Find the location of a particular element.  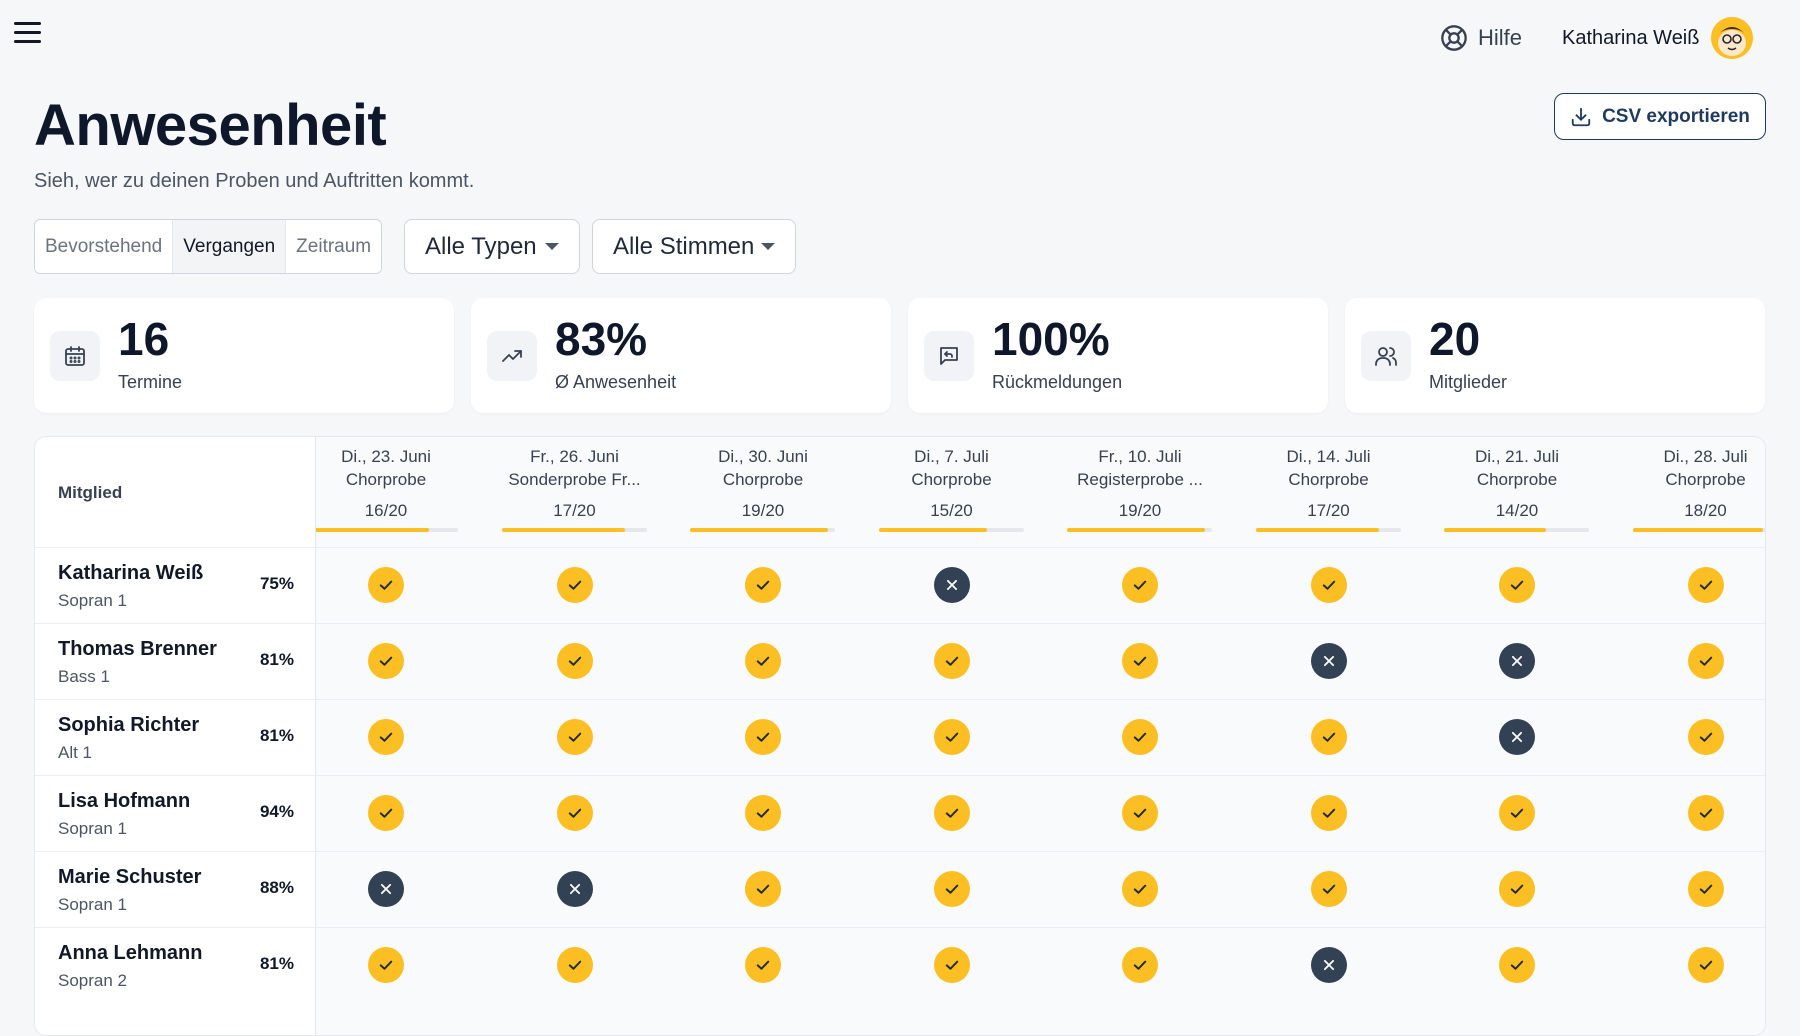

stat-label: Rückmeldungen is located at coordinates (1057, 382).